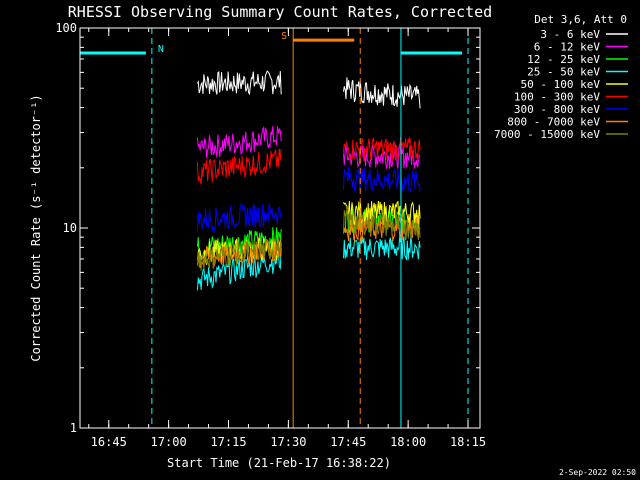 The width and height of the screenshot is (640, 480). What do you see at coordinates (169, 442) in the screenshot?
I see `x-tick-label: 17:00` at bounding box center [169, 442].